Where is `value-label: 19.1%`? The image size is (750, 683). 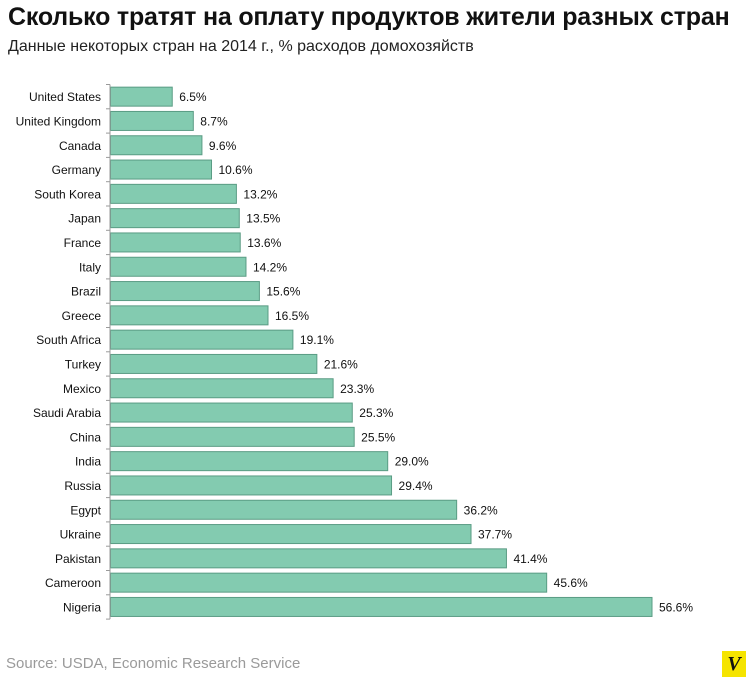 value-label: 19.1% is located at coordinates (317, 340).